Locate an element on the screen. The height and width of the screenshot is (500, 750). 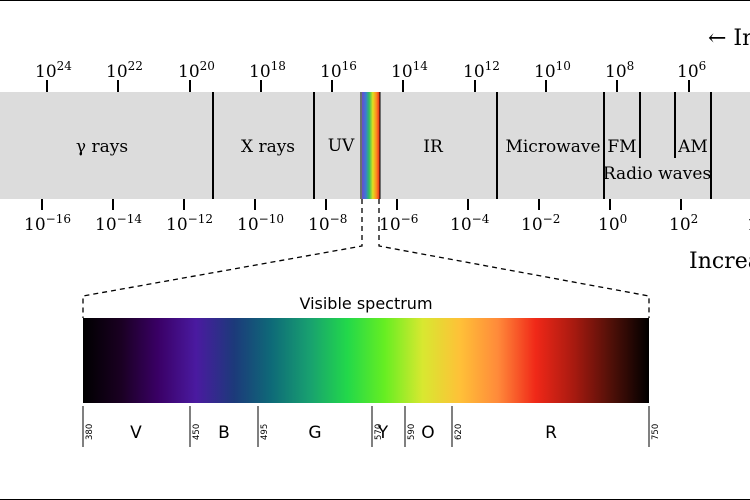
svg-text: 10¹² is located at coordinates (481, 70).